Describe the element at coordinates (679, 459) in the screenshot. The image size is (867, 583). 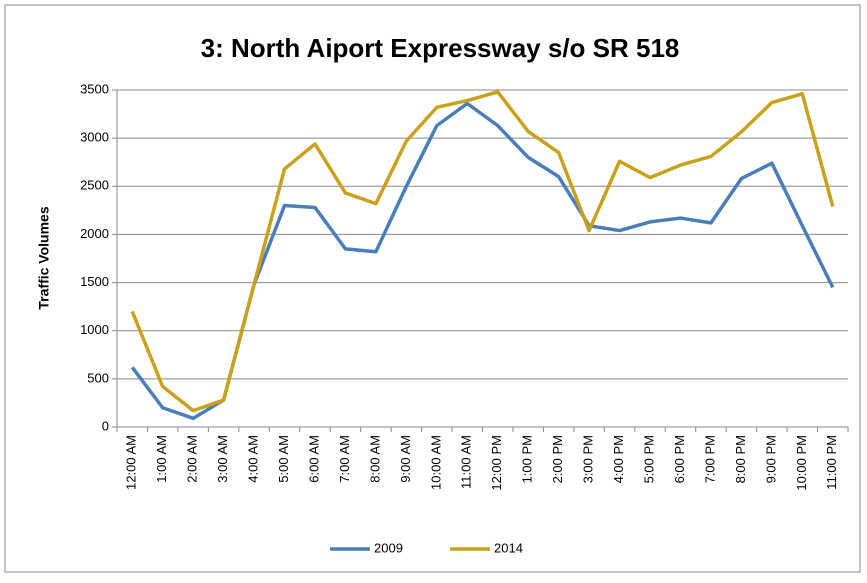
I see `x-tick-label: 6:00 PM` at that location.